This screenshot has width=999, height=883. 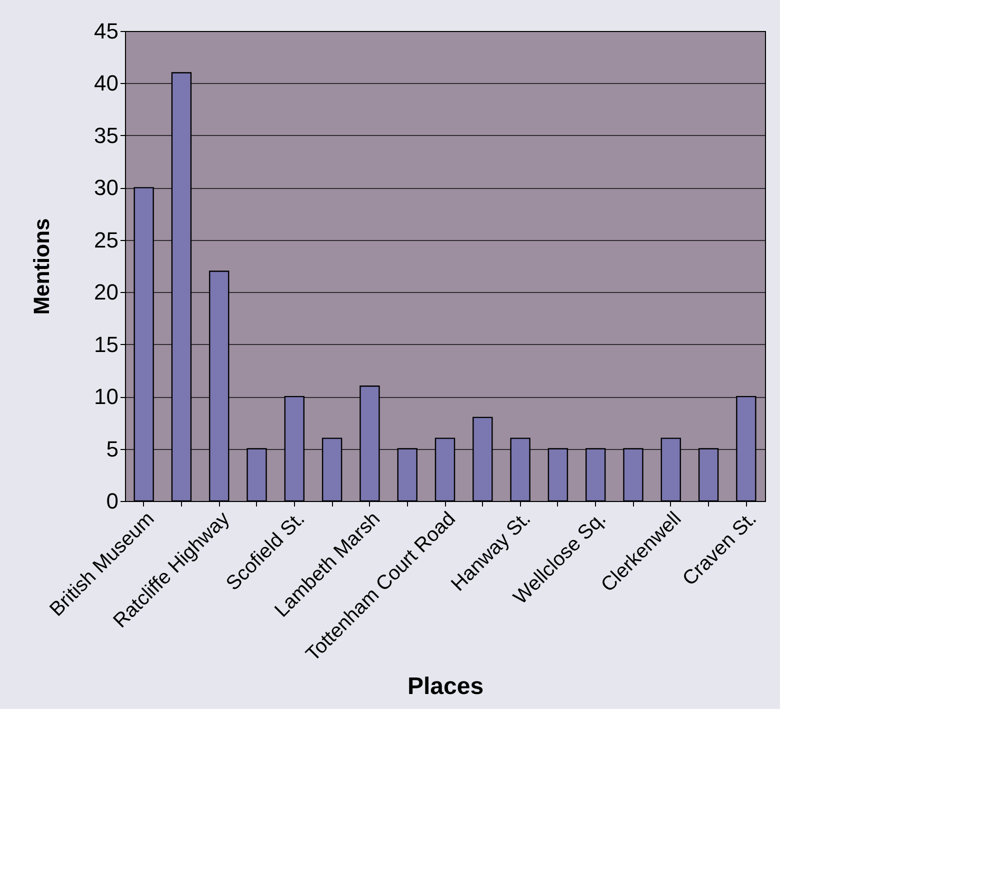 What do you see at coordinates (106, 239) in the screenshot?
I see `y-tick-label: 25` at bounding box center [106, 239].